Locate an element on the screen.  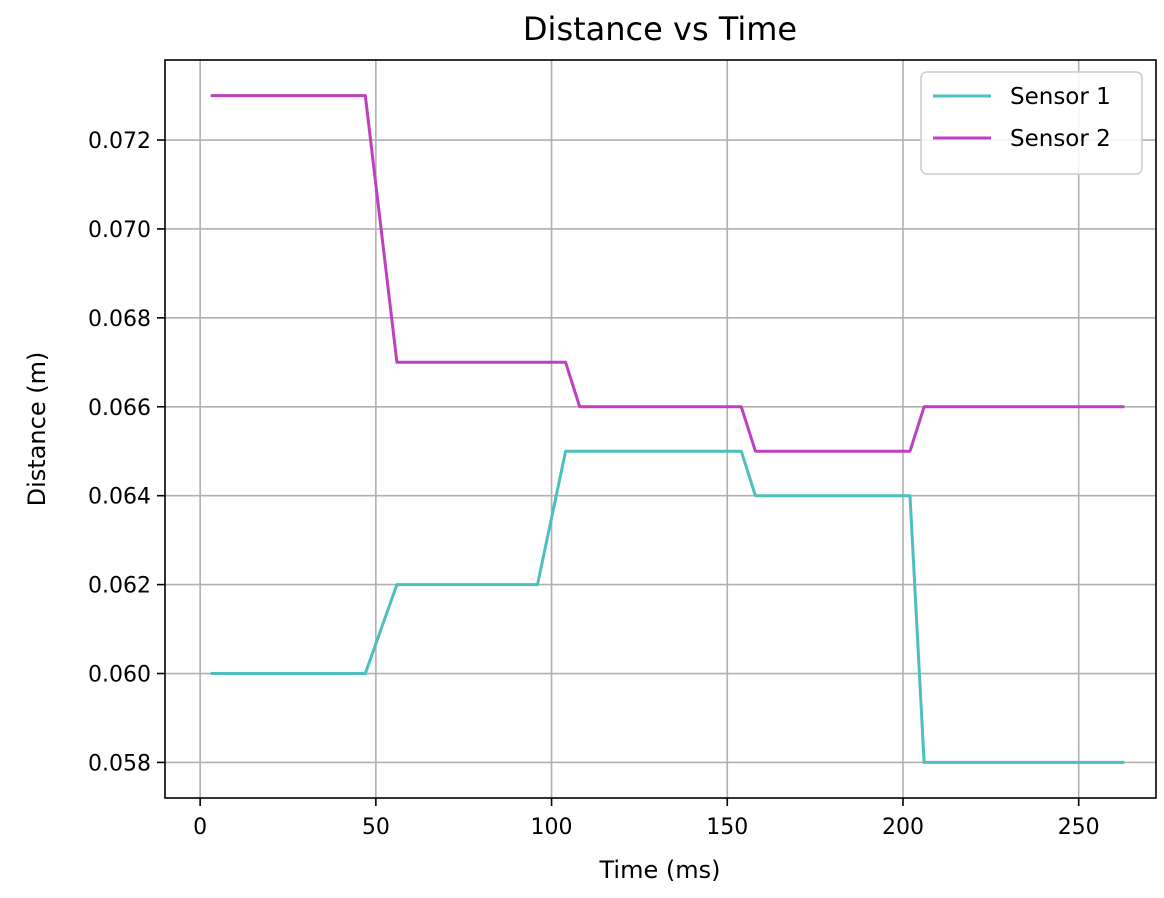
x-tick-label: 0 is located at coordinates (200, 827).